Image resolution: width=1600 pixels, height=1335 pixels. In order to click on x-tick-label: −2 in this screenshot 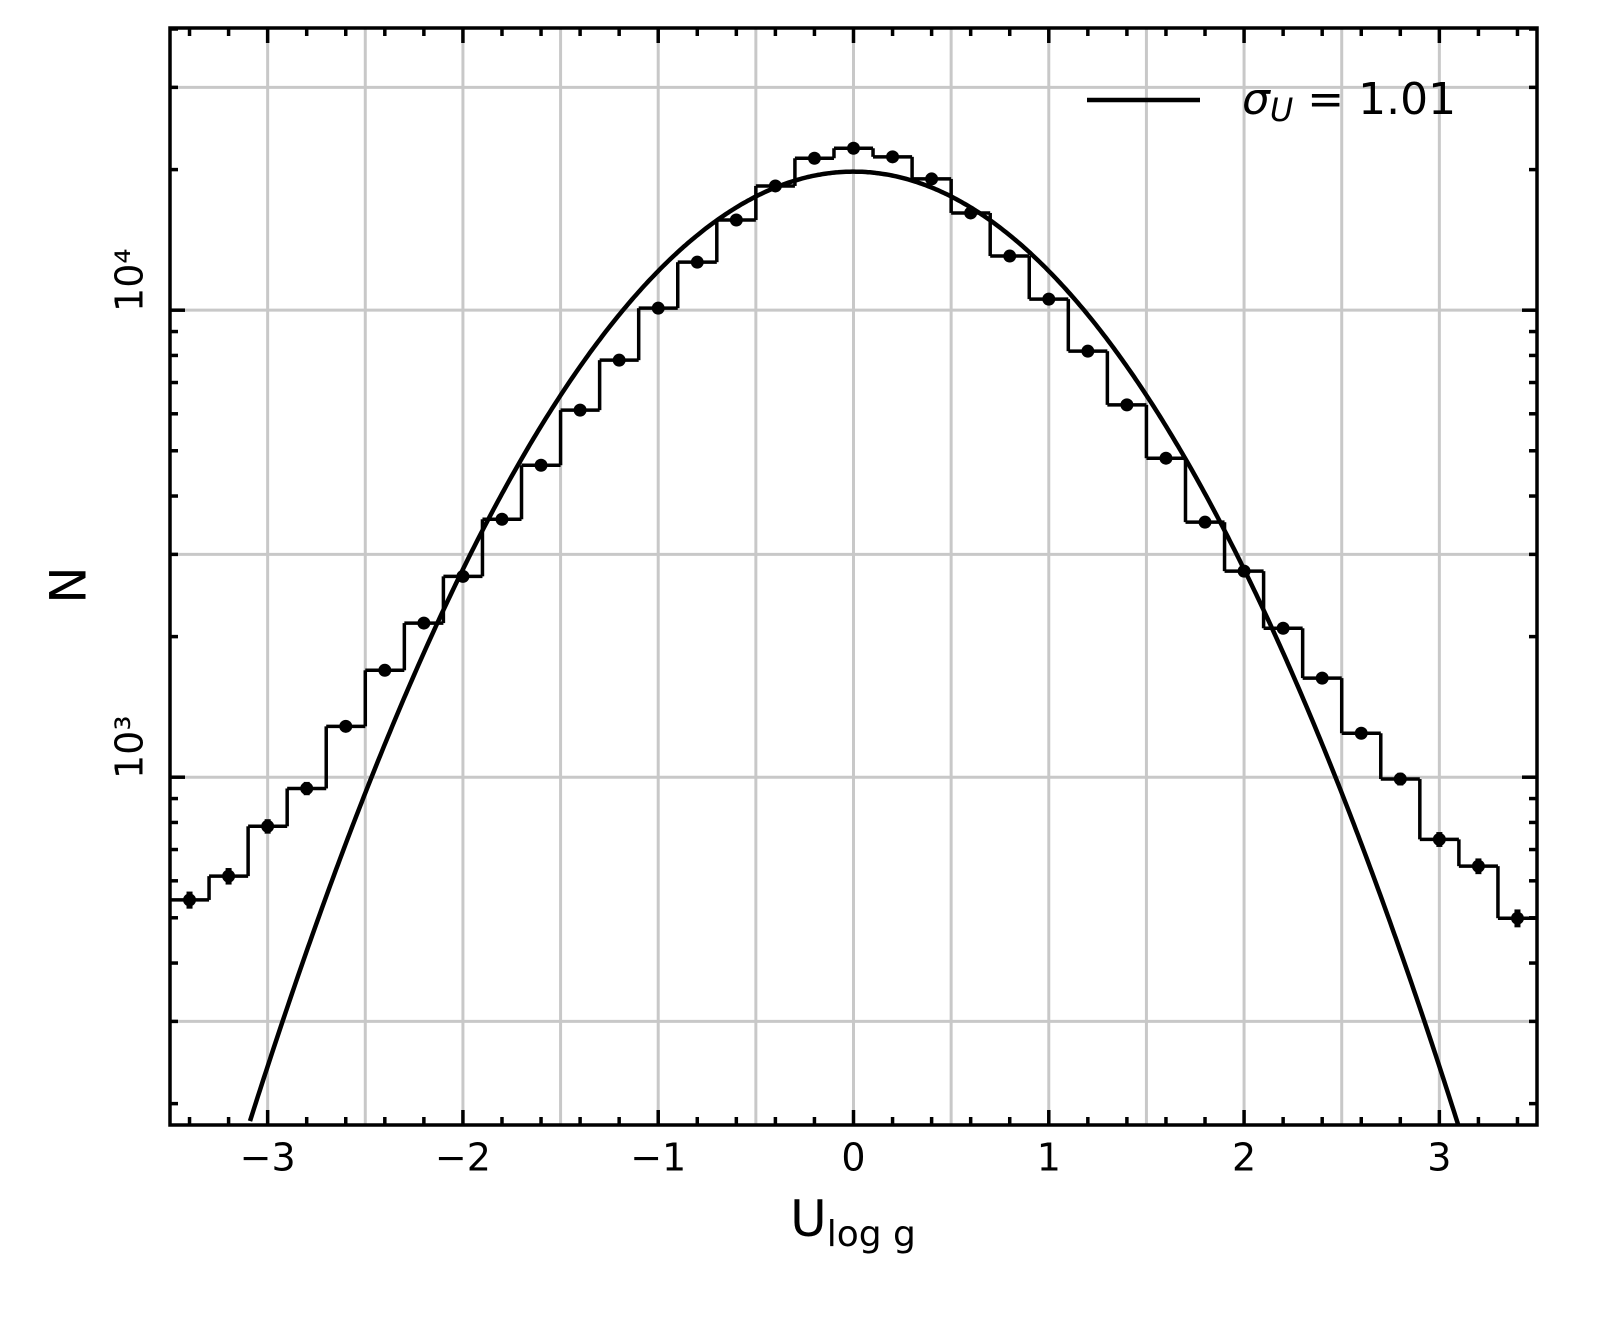, I will do `click(463, 1158)`.